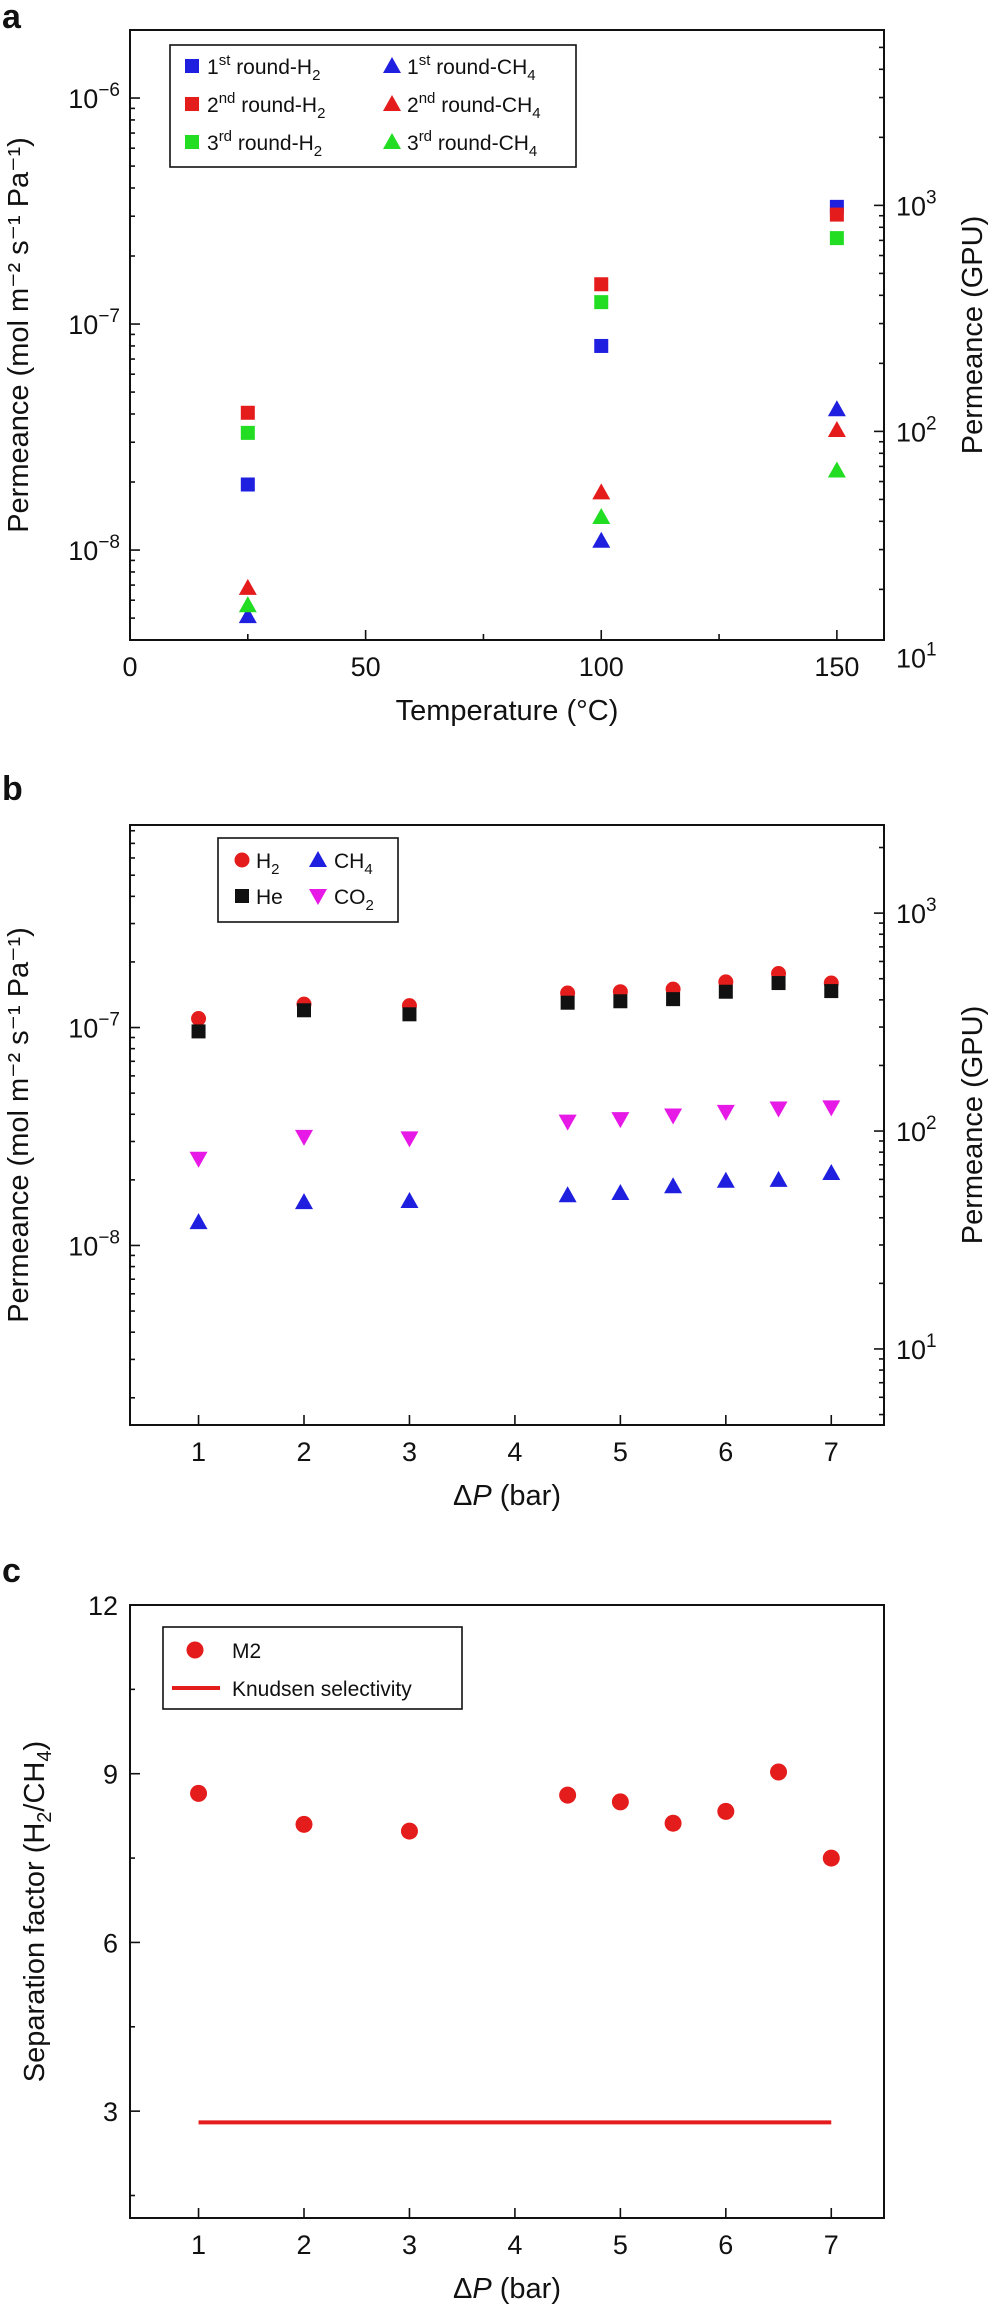  I want to click on y-tick-label: 9, so click(110, 1775).